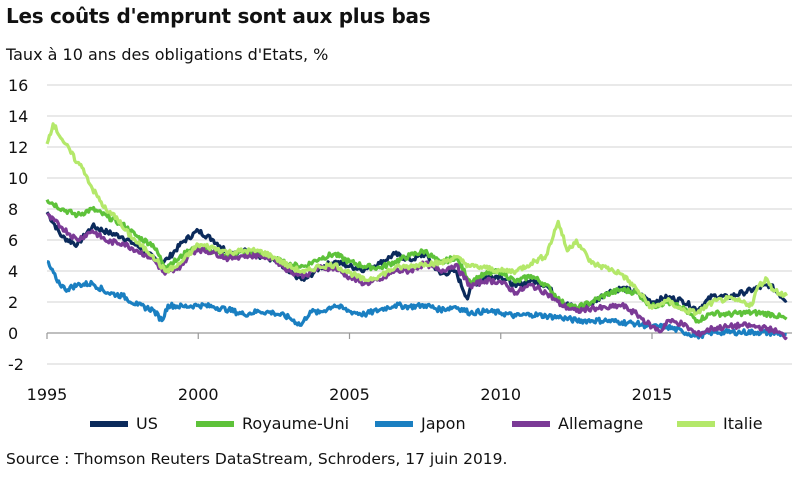 Image resolution: width=800 pixels, height=478 pixels. I want to click on legend-label: Royaume-Uni, so click(296, 423).